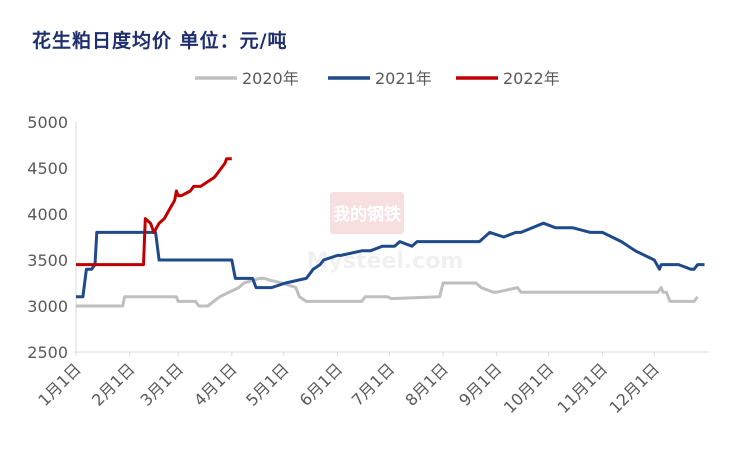 Image resolution: width=750 pixels, height=450 pixels. What do you see at coordinates (426, 384) in the screenshot?
I see `x-tick-label: 8月1日` at bounding box center [426, 384].